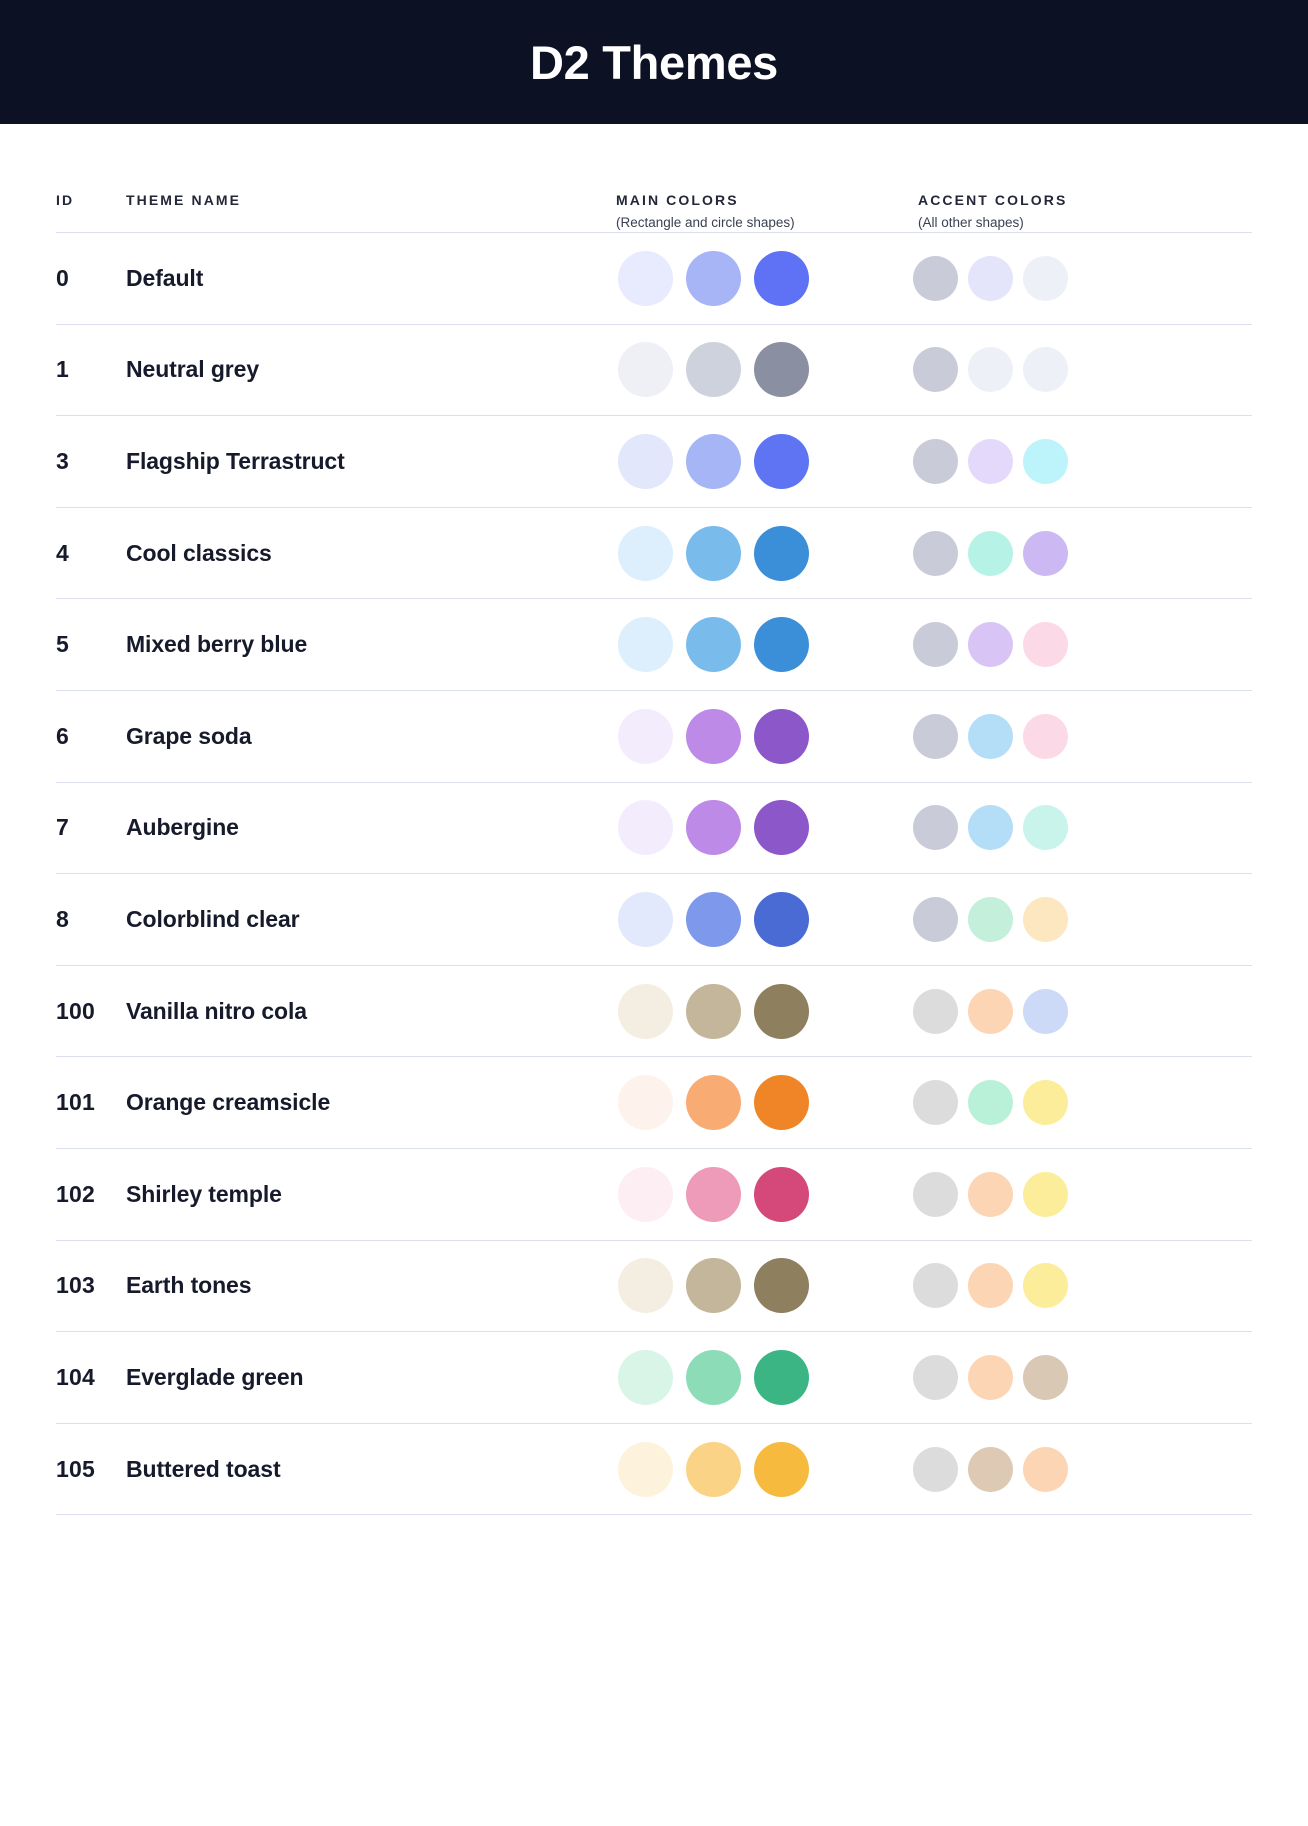  I want to click on table-row: 7 Aubergine, so click(654, 828).